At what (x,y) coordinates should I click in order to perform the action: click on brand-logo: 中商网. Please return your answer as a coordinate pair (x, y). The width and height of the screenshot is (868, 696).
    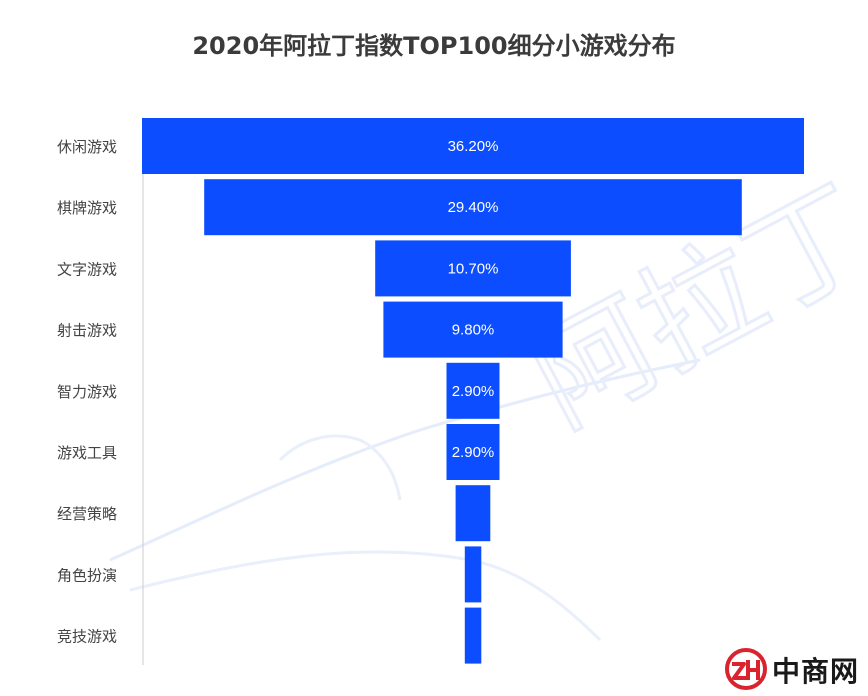
    Looking at the image, I should click on (795, 669).